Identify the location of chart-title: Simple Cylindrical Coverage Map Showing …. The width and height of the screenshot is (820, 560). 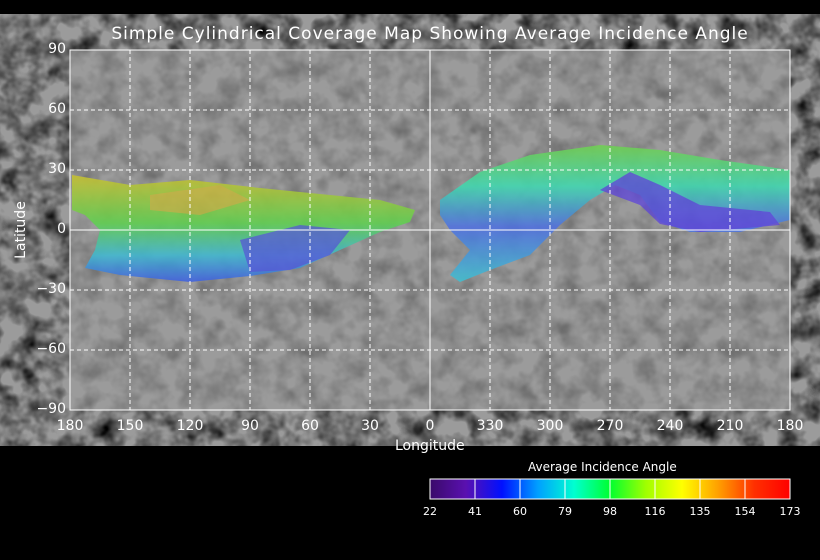
(430, 34).